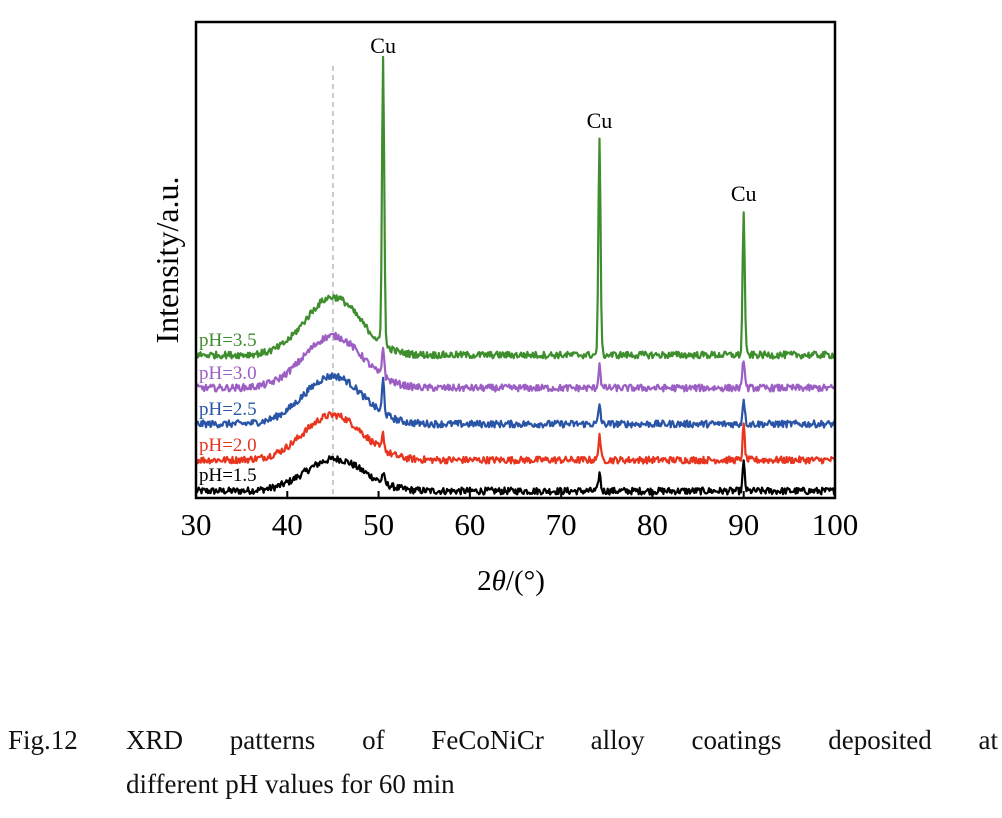  Describe the element at coordinates (469, 524) in the screenshot. I see `x-tick-label-60: 60` at that location.